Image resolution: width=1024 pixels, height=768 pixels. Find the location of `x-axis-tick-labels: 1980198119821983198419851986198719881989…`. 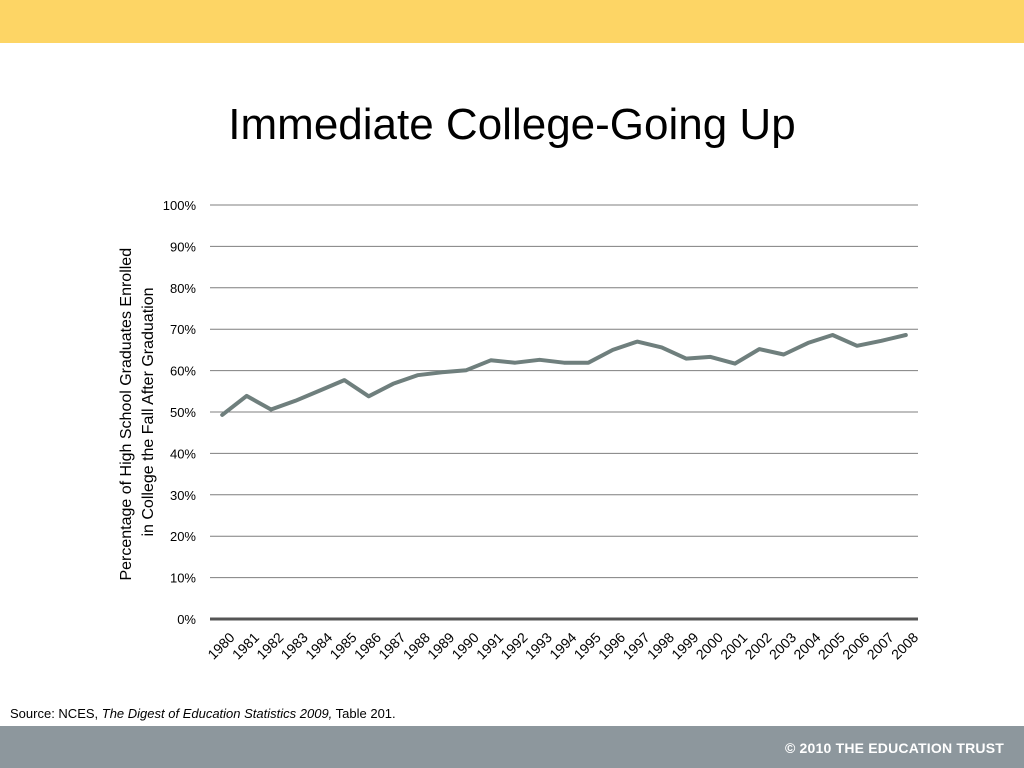

x-axis-tick-labels: 1980198119821983198419851986198719881989… is located at coordinates (562, 645).